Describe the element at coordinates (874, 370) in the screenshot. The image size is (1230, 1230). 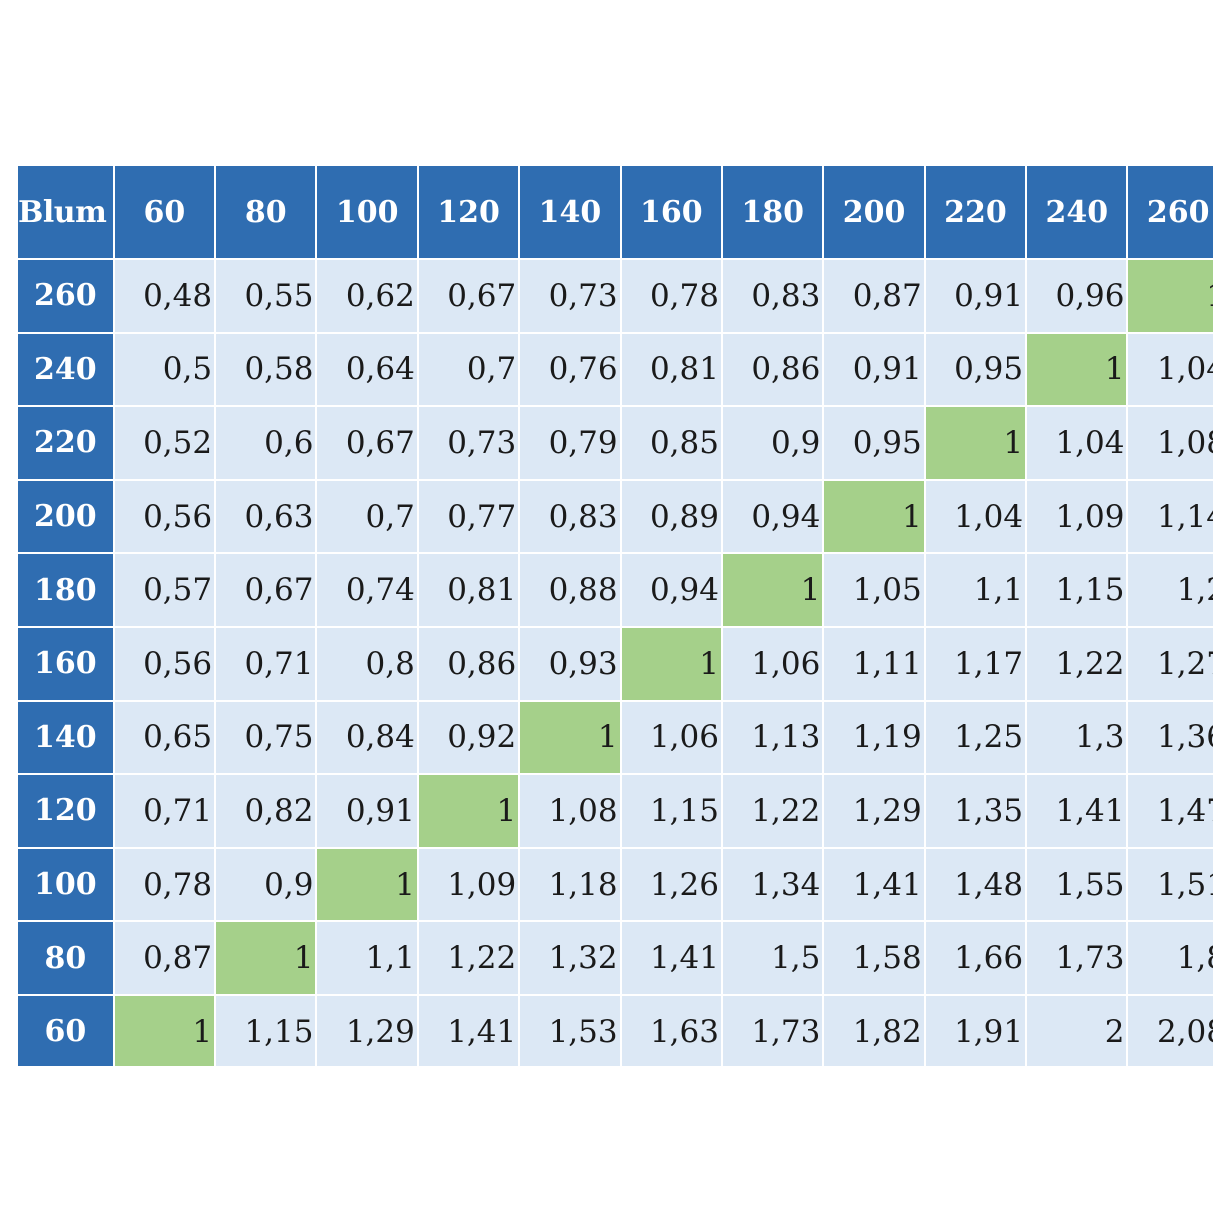
I see `table-cell: 0,91` at that location.